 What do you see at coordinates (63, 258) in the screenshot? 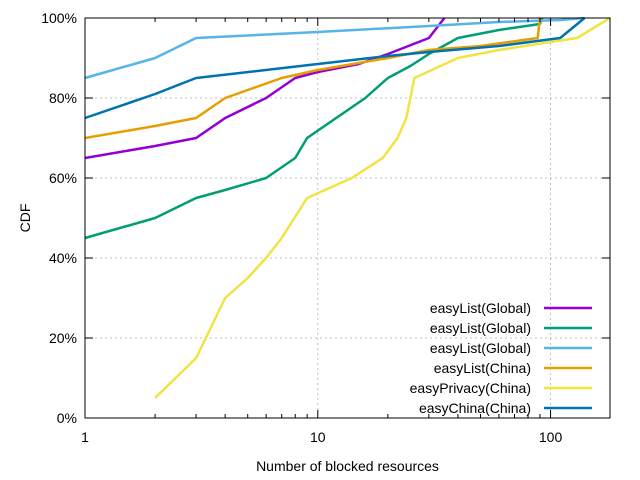
I see `y-tick-label: 40%` at bounding box center [63, 258].